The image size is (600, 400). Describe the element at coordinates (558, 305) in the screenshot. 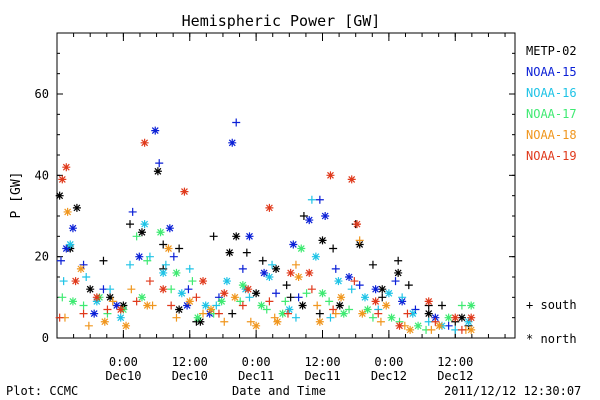

I see `south-marker-label: south` at that location.